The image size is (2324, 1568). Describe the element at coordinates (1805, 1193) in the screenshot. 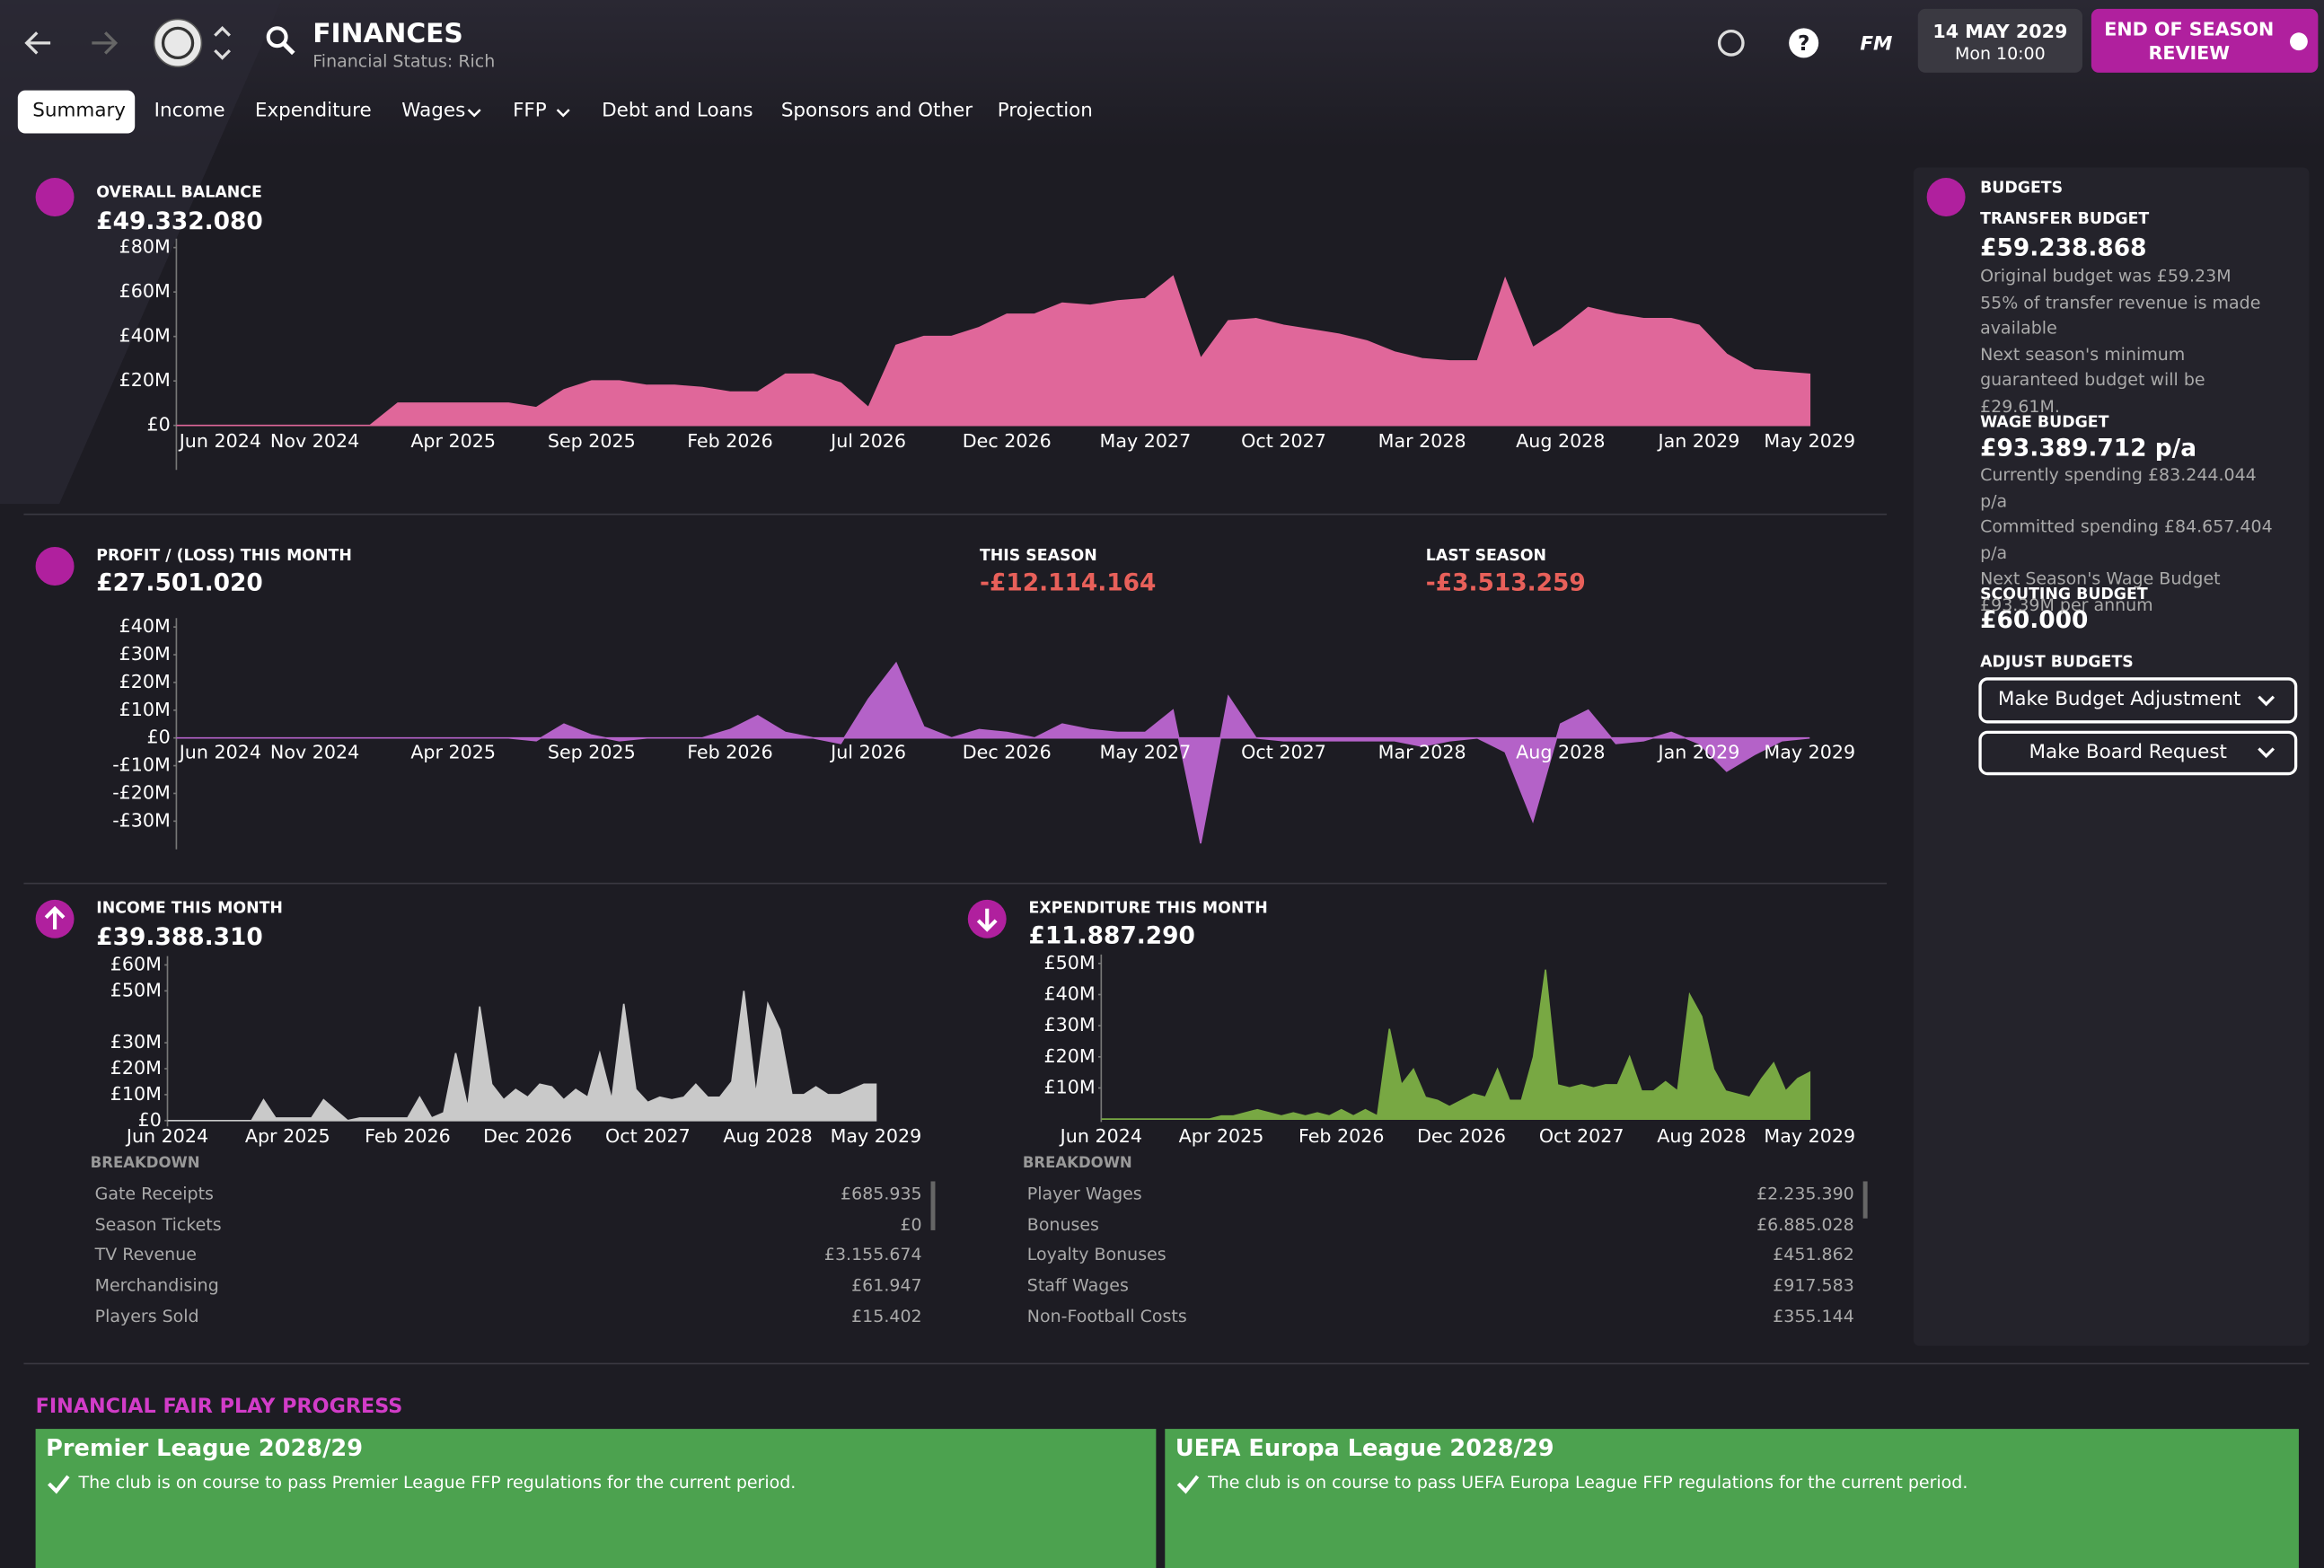

I see `row-value: £2.235.390` at that location.